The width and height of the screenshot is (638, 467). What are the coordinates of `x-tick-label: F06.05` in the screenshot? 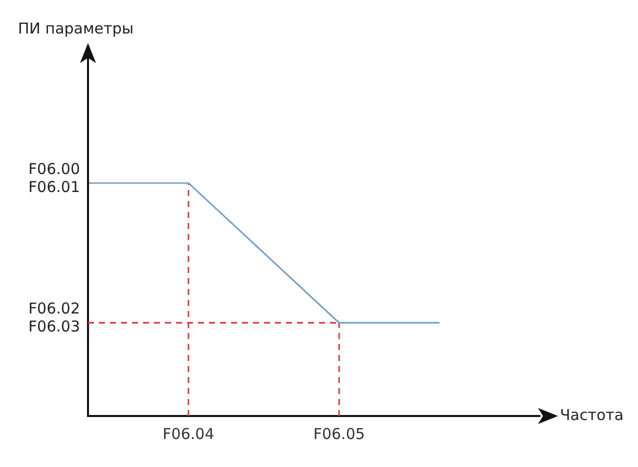 It's located at (339, 433).